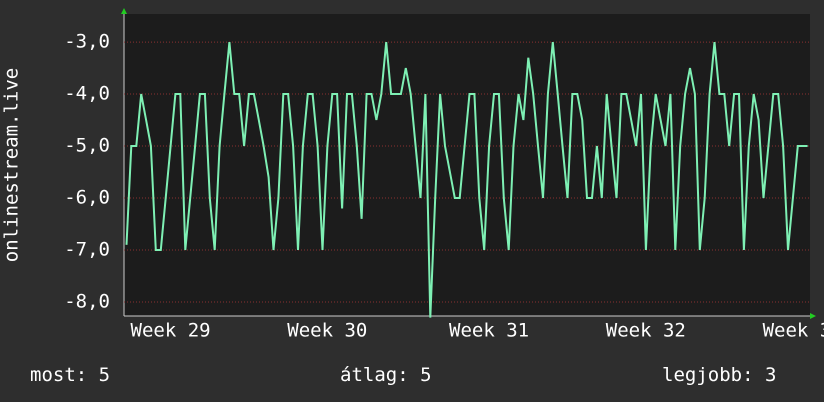 Image resolution: width=824 pixels, height=402 pixels. What do you see at coordinates (489, 331) in the screenshot?
I see `x-tick-label: Week 31` at bounding box center [489, 331].